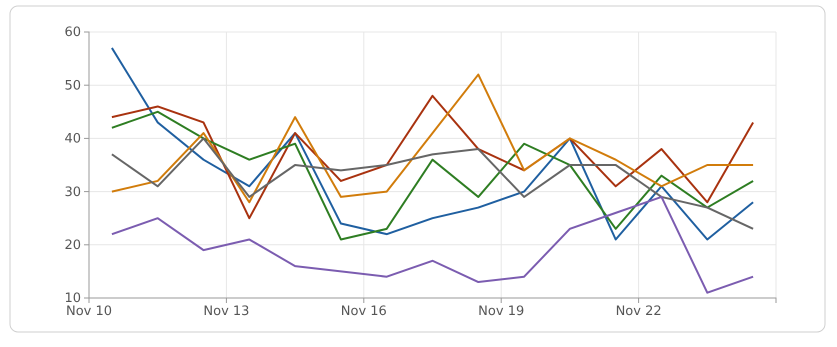 The image size is (837, 347). Describe the element at coordinates (72, 139) in the screenshot. I see `y-tick-label: 40` at that location.